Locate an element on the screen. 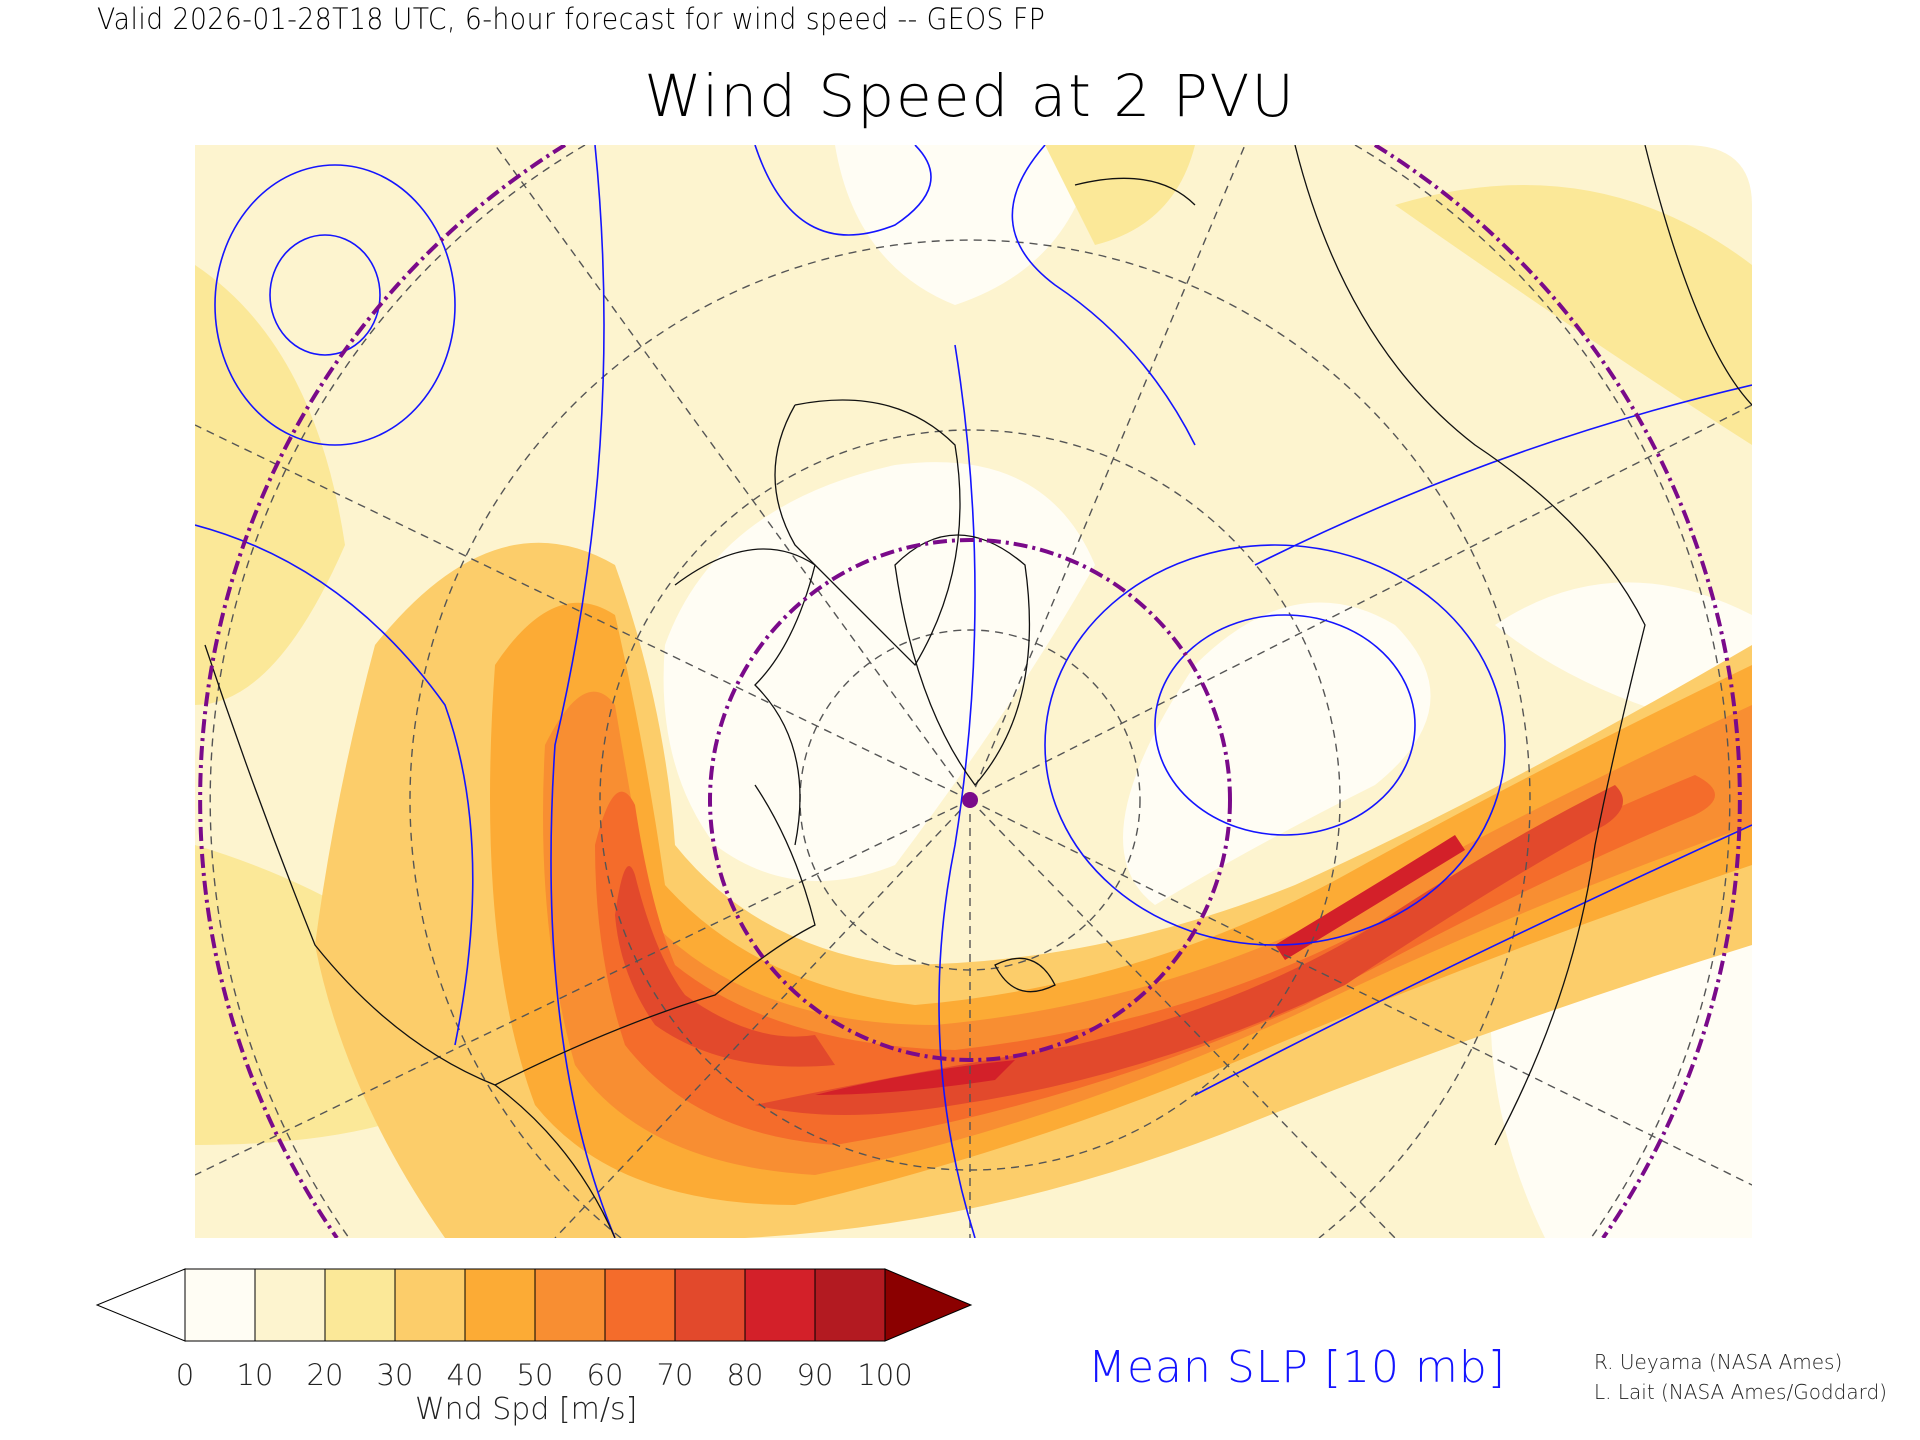  chart-title: Wind Speed at 2 PVU is located at coordinates (970, 96).